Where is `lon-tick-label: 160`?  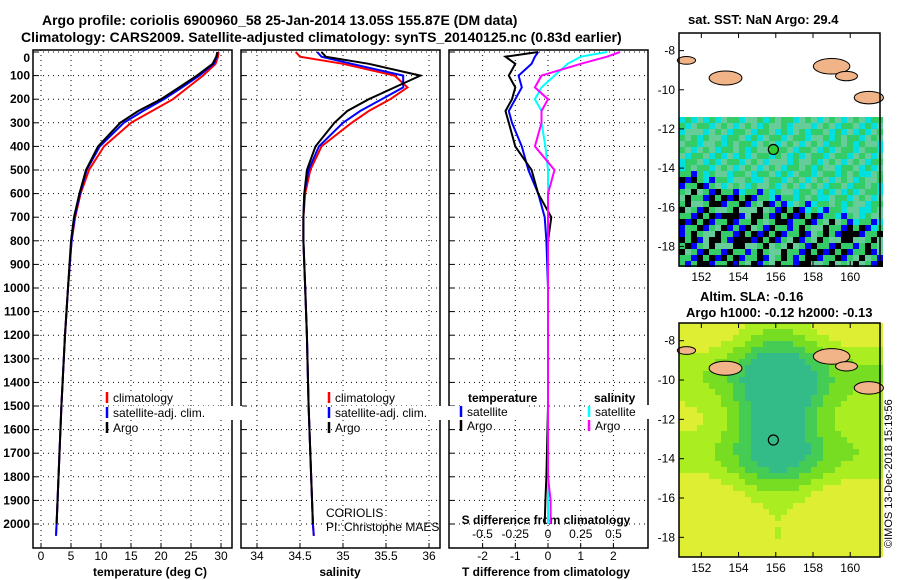 lon-tick-label: 160 is located at coordinates (850, 568).